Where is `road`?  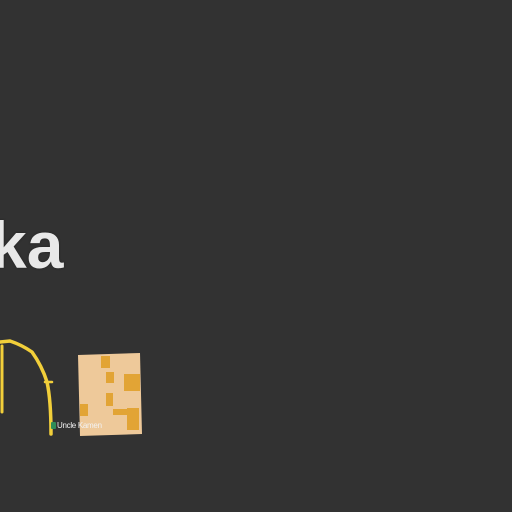
road is located at coordinates (26, 387).